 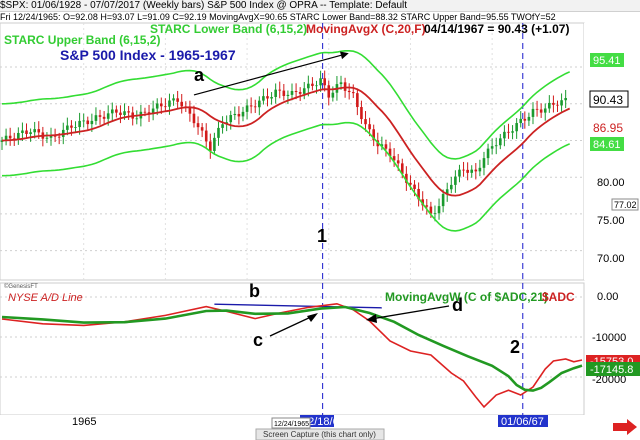 I want to click on upper-band-tag-value: 95.41, so click(x=607, y=61).